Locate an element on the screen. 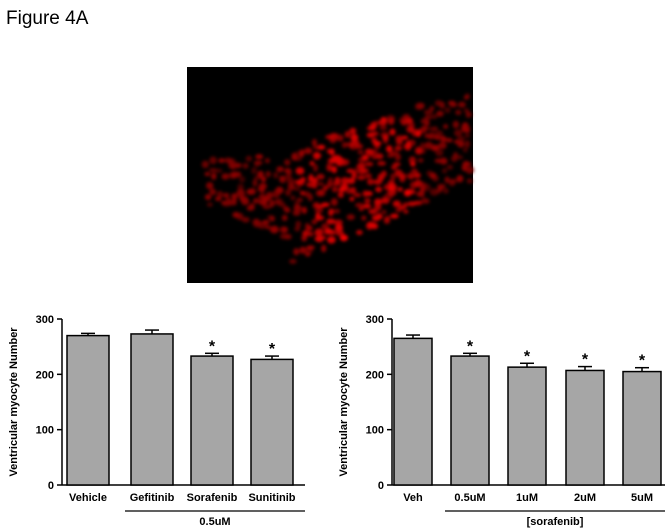 The height and width of the screenshot is (532, 670). figure-label: Figure 4A is located at coordinates (47, 18).